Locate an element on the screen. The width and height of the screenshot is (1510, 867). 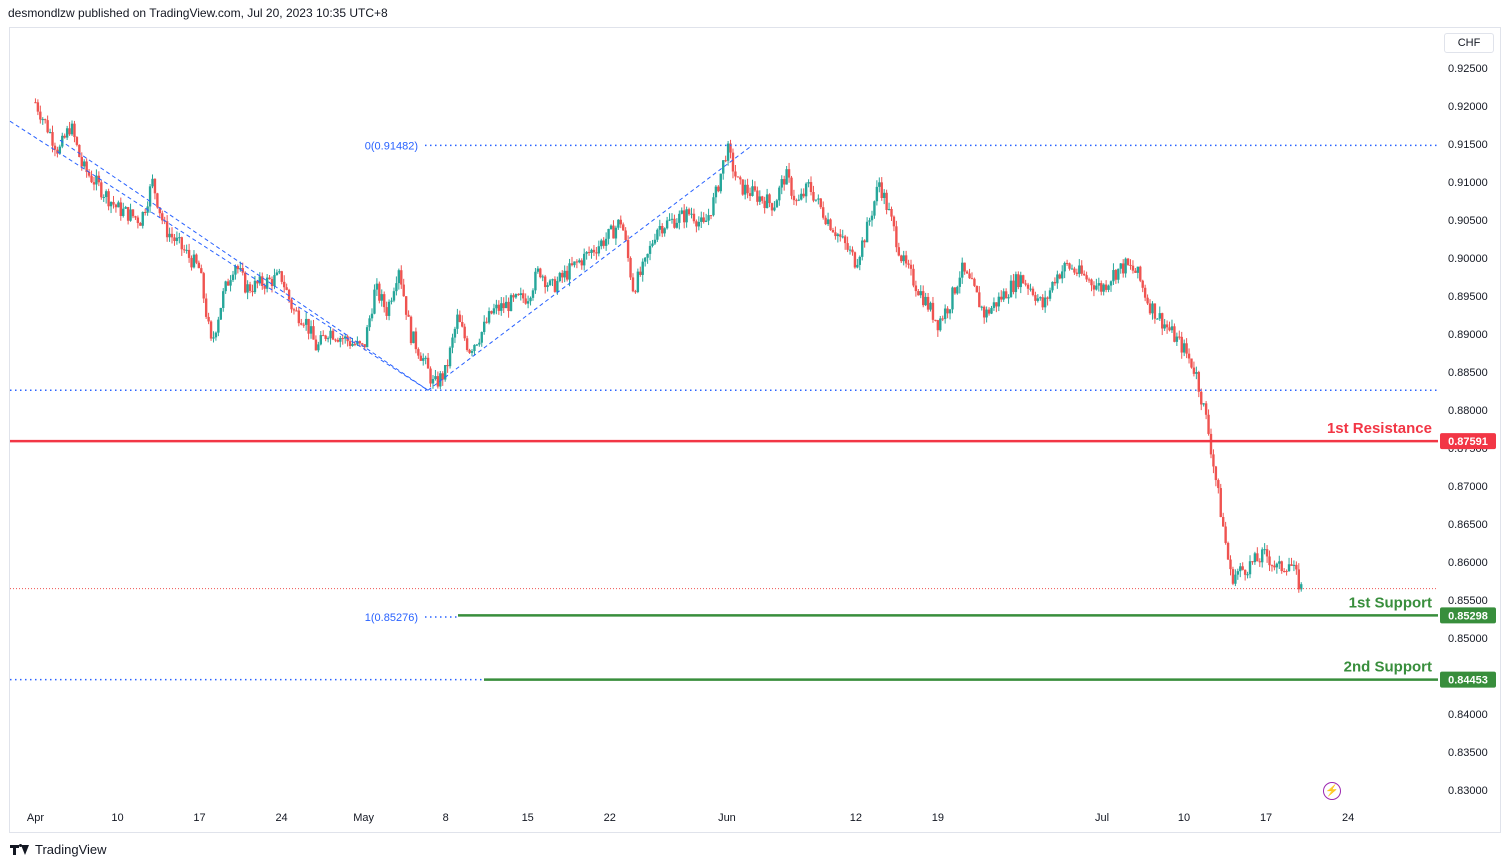
y-tick-label: 0.85500 is located at coordinates (1468, 601).